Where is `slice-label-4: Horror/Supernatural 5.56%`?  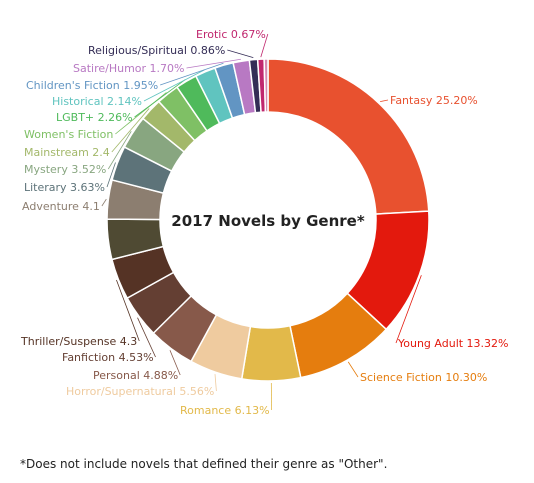
slice-label-4: Horror/Supernatural 5.56% is located at coordinates (140, 391).